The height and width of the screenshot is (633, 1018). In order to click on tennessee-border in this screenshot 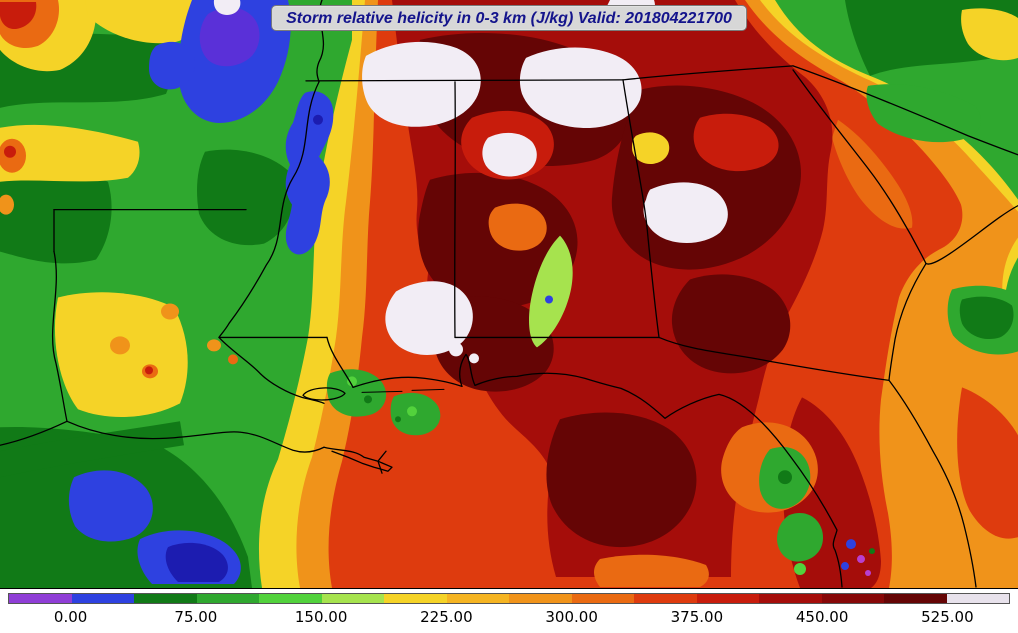, I will do `click(464, 80)`.